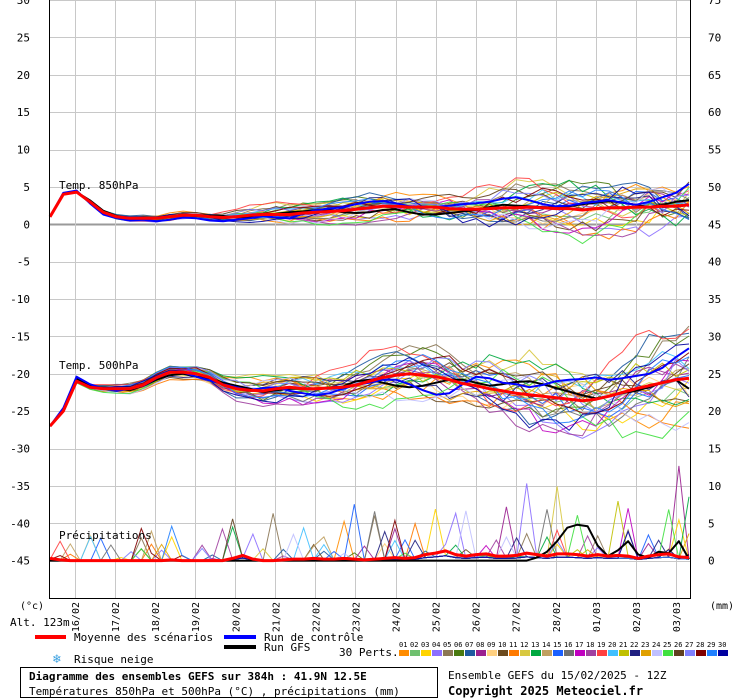 This screenshot has height=700, width=740. What do you see at coordinates (20, 561) in the screenshot?
I see `left-tick-label: -45` at bounding box center [20, 561].